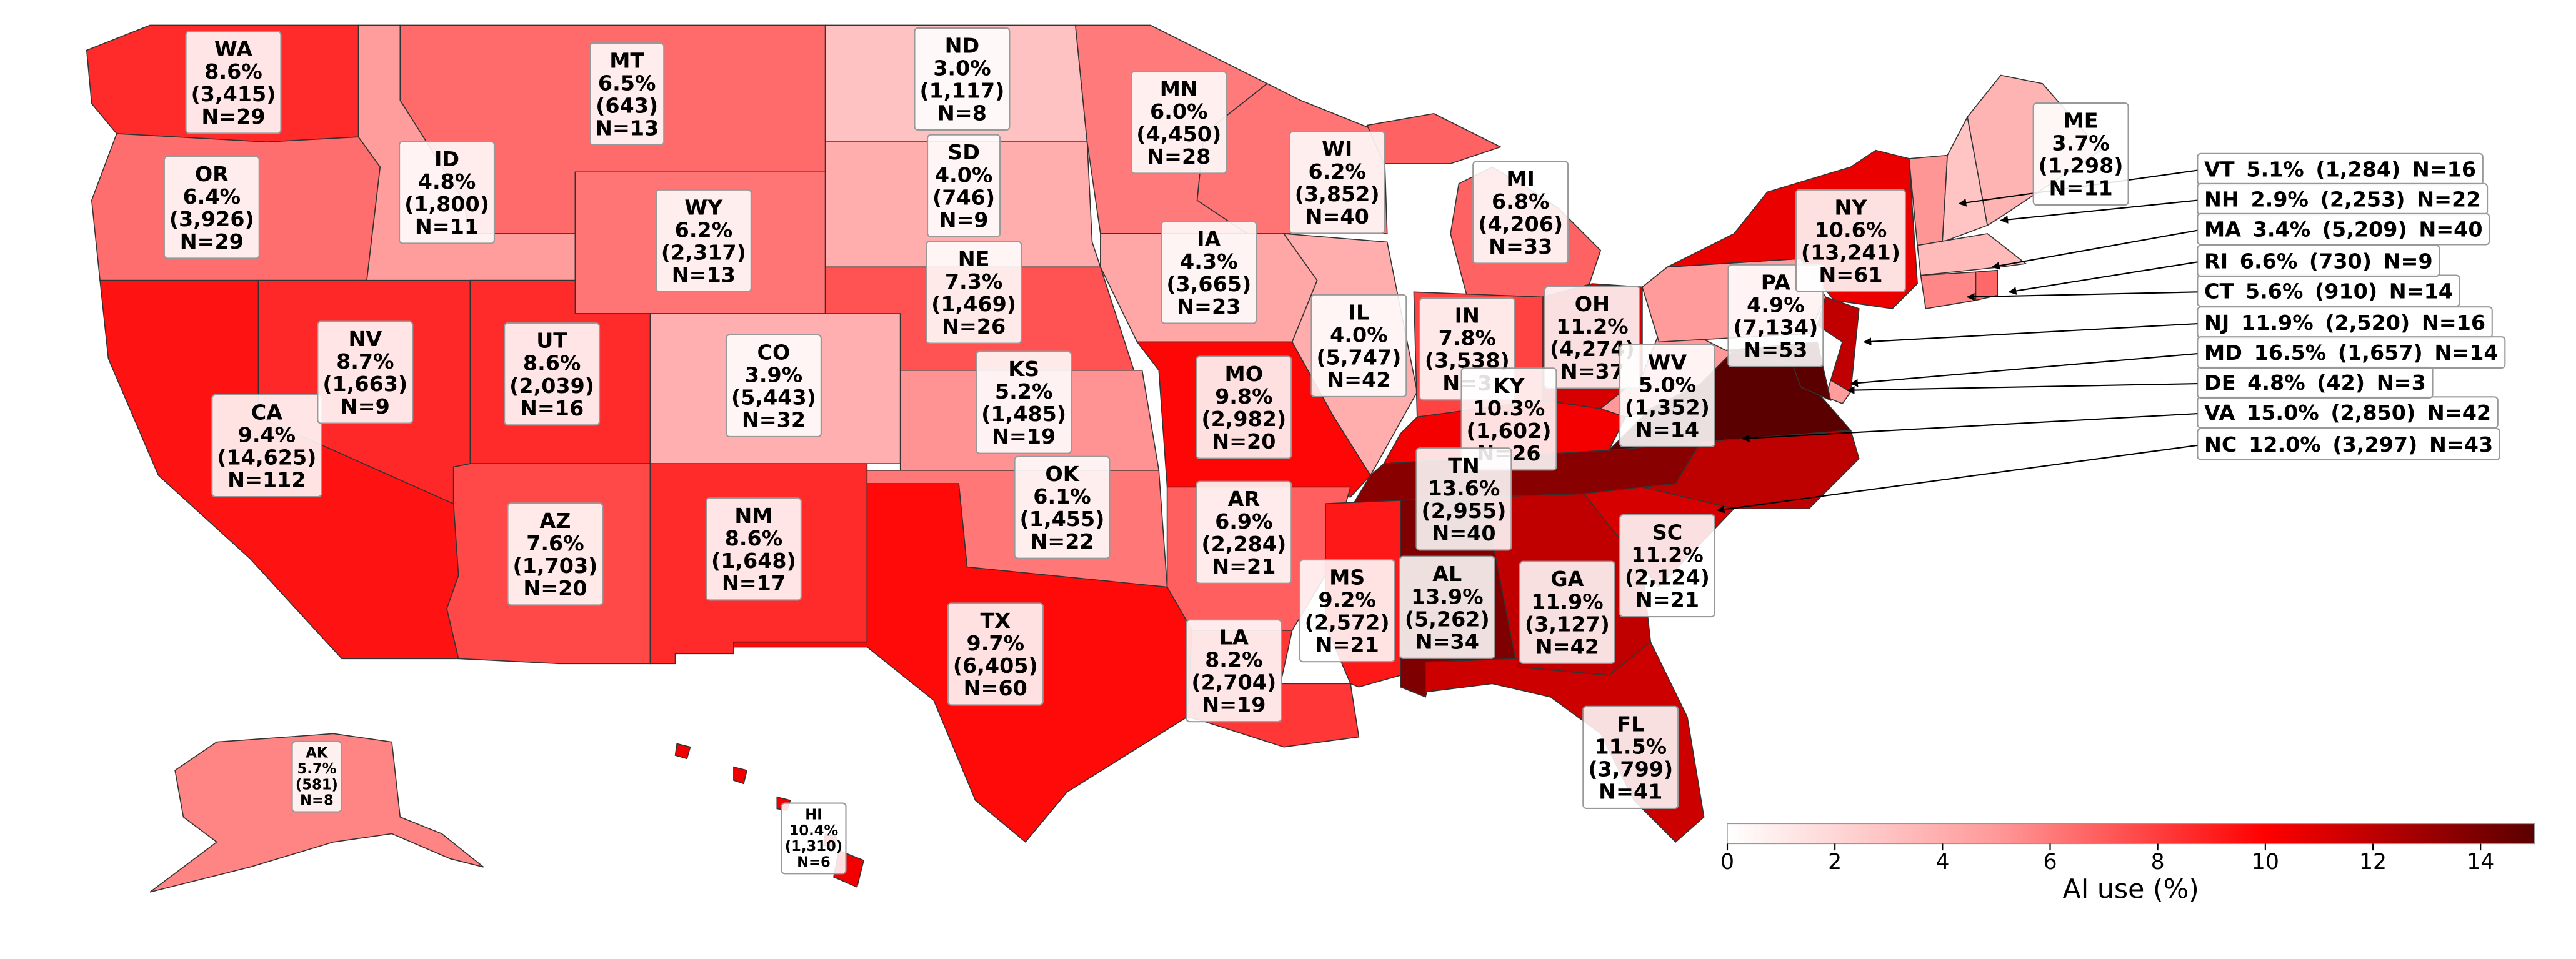 The width and height of the screenshot is (2576, 959). I want to click on label-text: MS 9.2% (2,572) N=21, so click(1347, 611).